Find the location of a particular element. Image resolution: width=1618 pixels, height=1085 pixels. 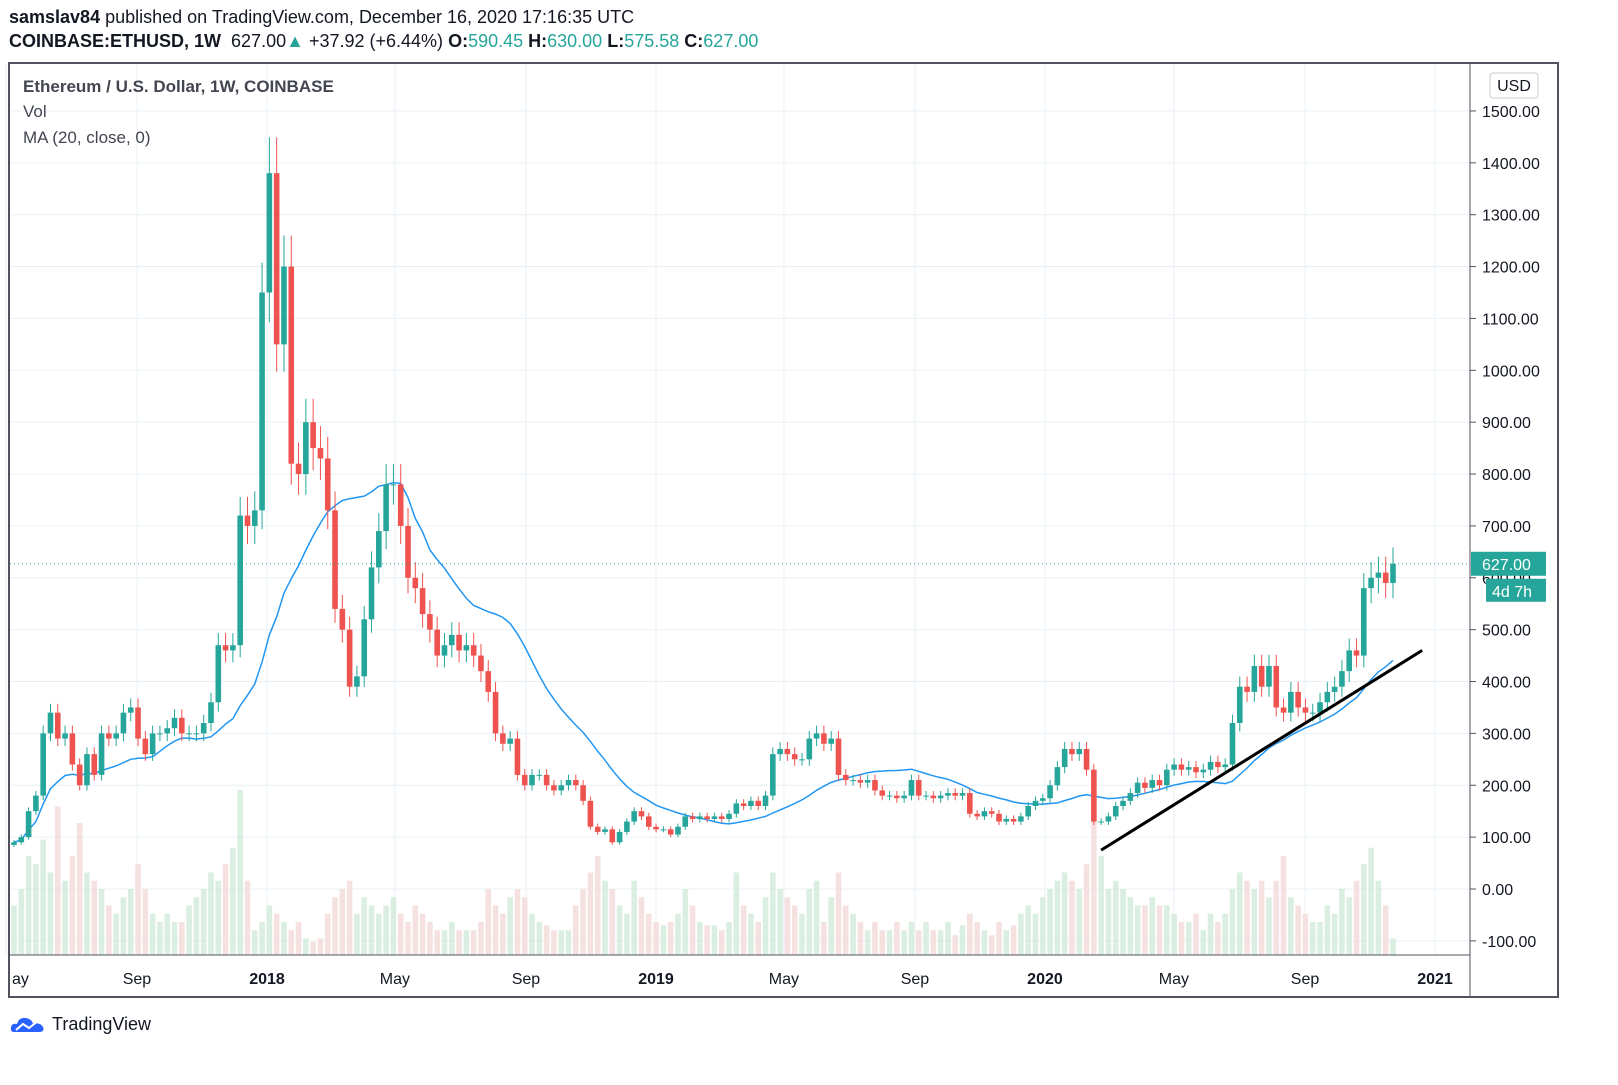

currency-button is located at coordinates (1514, 85).